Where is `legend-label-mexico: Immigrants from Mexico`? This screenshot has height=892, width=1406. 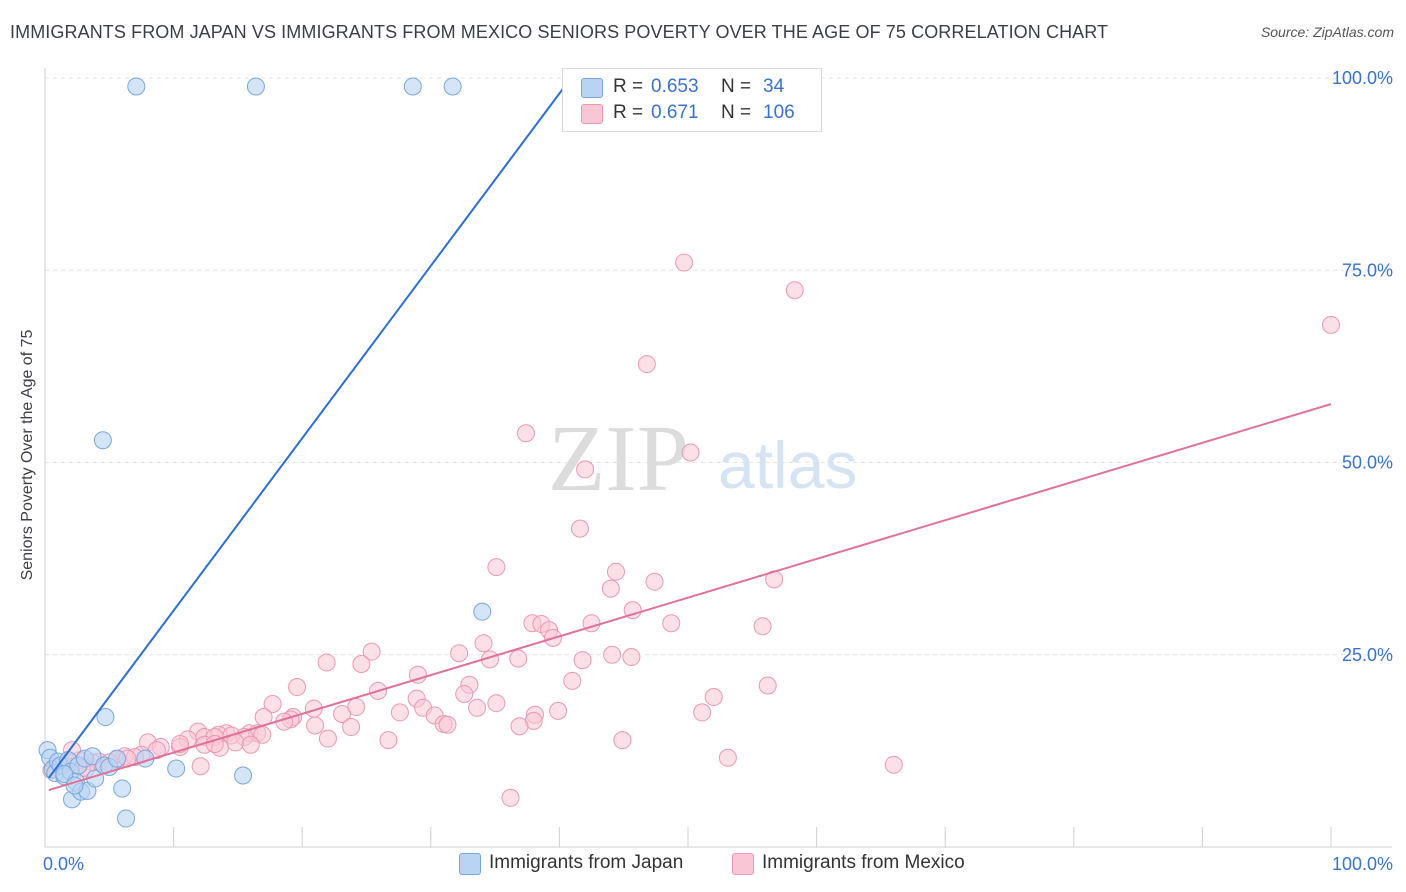 legend-label-mexico: Immigrants from Mexico is located at coordinates (863, 862).